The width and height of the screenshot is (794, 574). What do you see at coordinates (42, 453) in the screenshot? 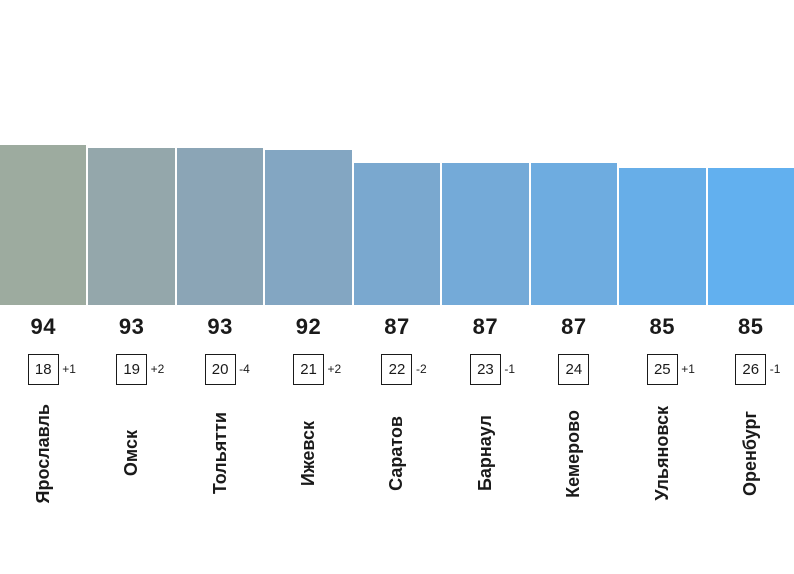
I see `city-name: Ярославль` at bounding box center [42, 453].